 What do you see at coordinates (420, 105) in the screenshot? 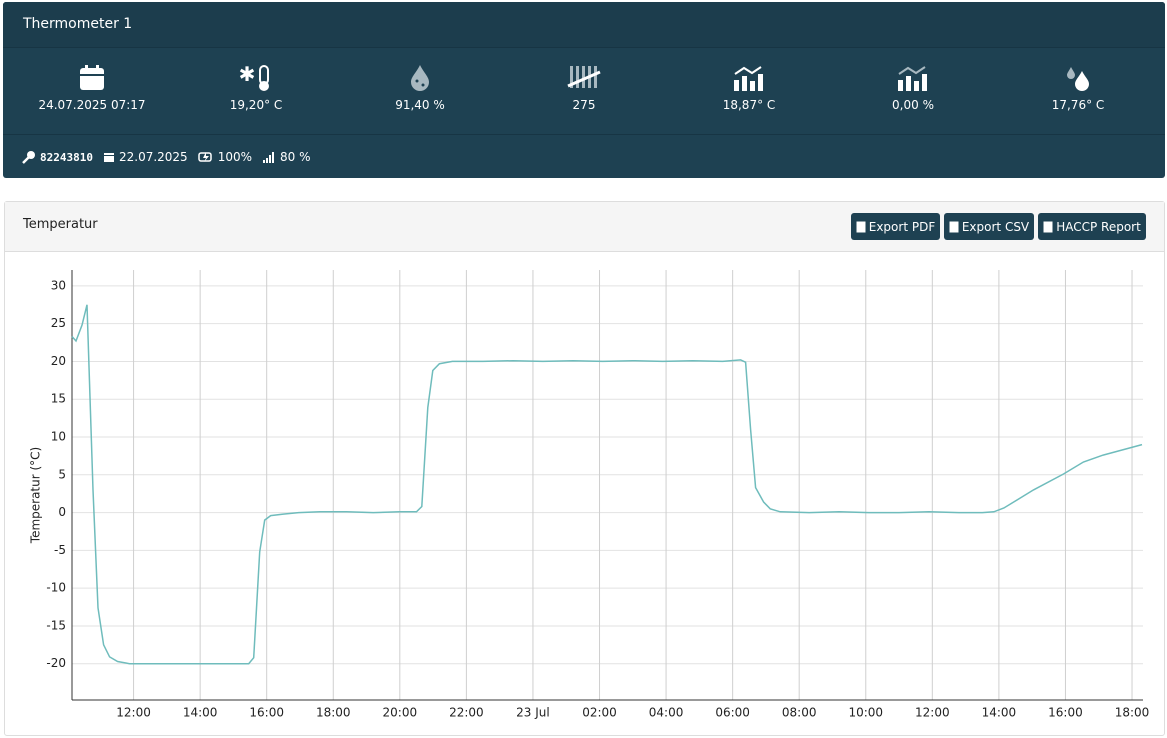
I see `stat-value: 91,40 %` at bounding box center [420, 105].